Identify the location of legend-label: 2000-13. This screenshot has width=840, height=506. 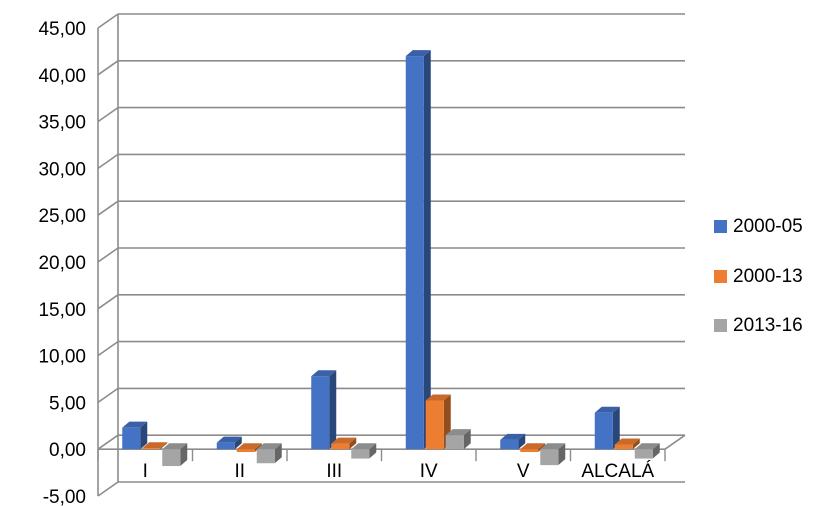
(768, 276).